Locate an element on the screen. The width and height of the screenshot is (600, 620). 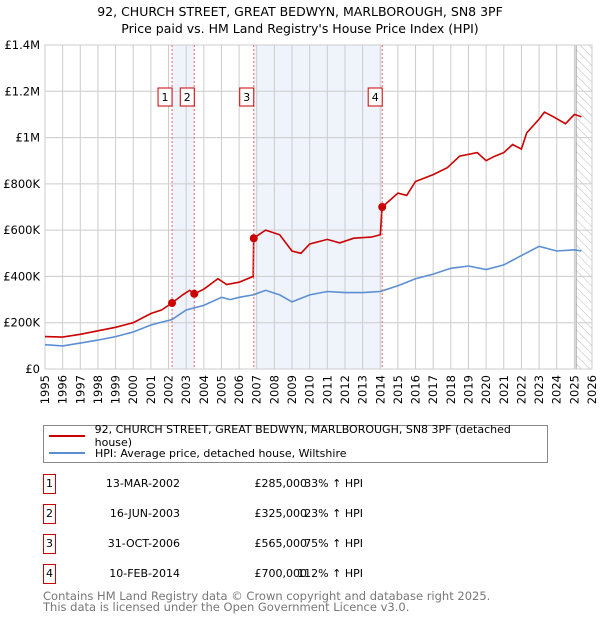
x-tick-label: 1999 is located at coordinates (116, 389).